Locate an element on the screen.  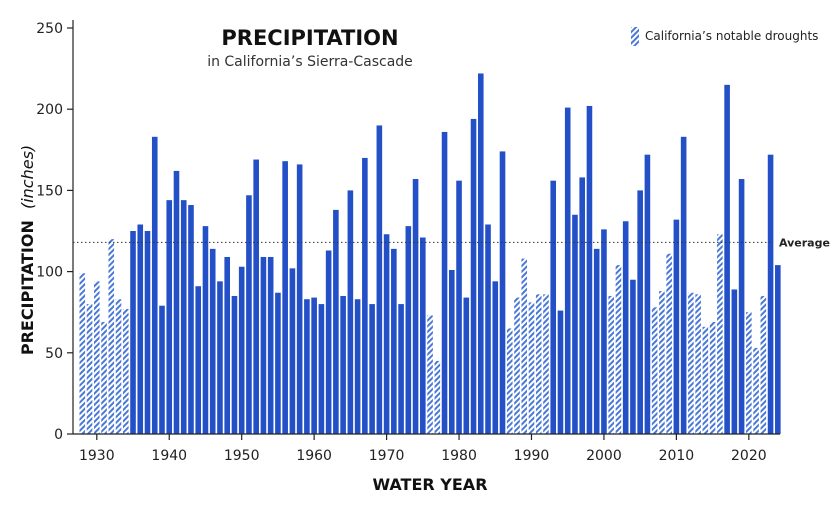
svg-text: PRECIPITATION (inches) is located at coordinates (27, 250).